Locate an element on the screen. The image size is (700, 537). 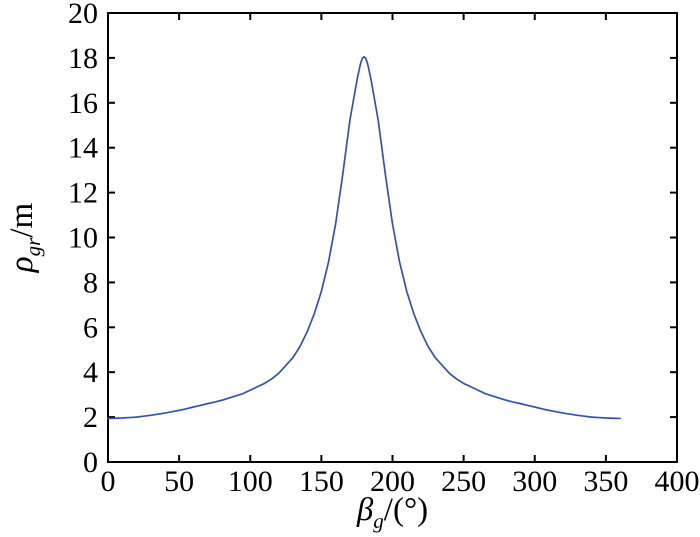
x-tick-label: 100 is located at coordinates (250, 481).